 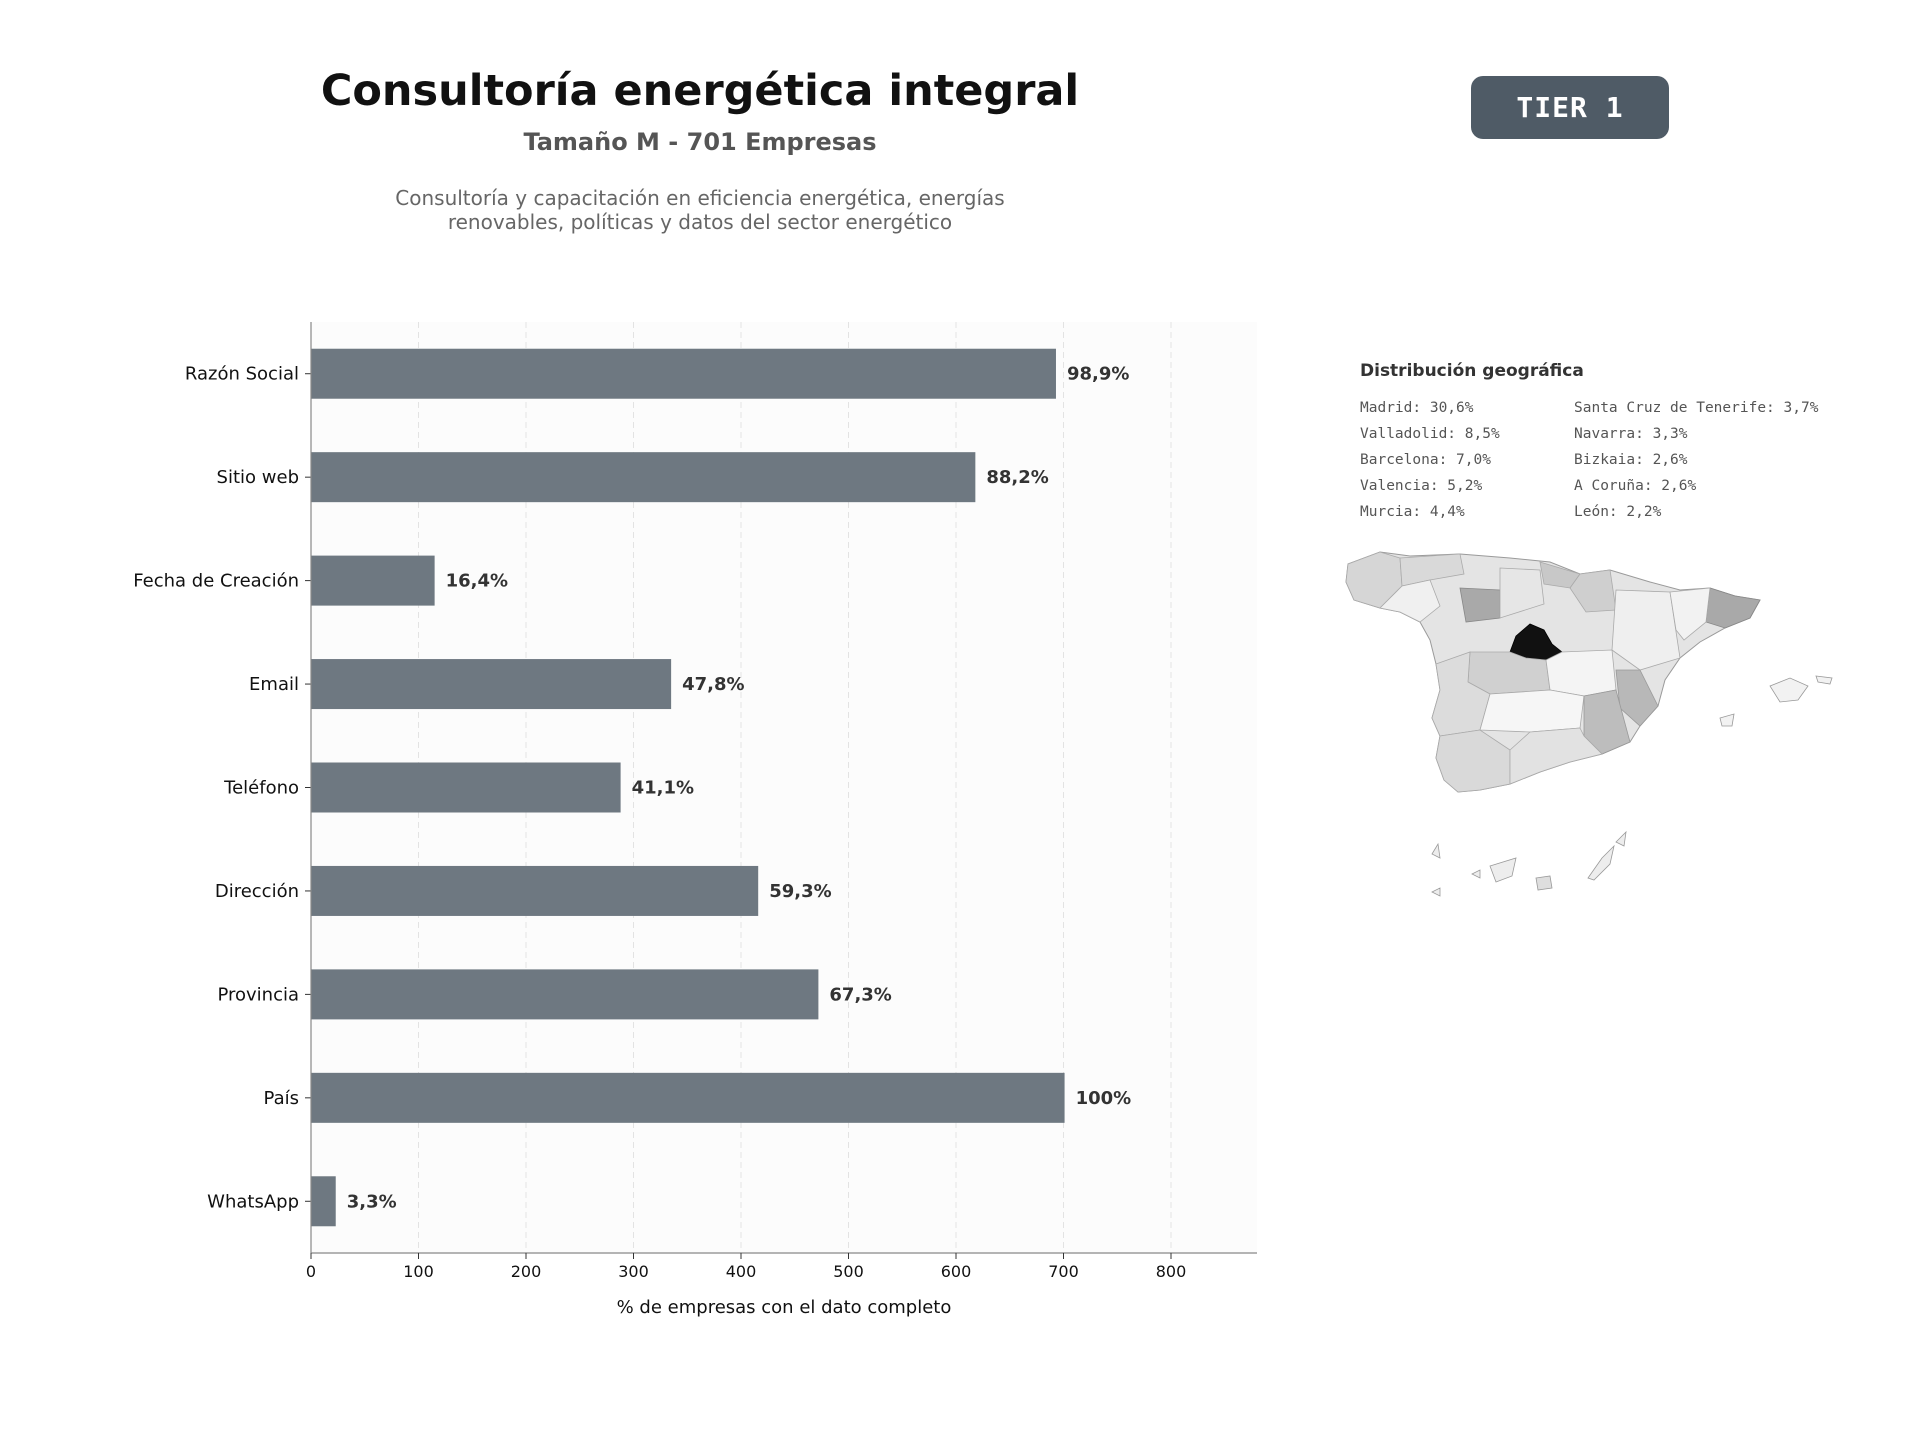 I want to click on map-region-asturias, so click(x=1432, y=570).